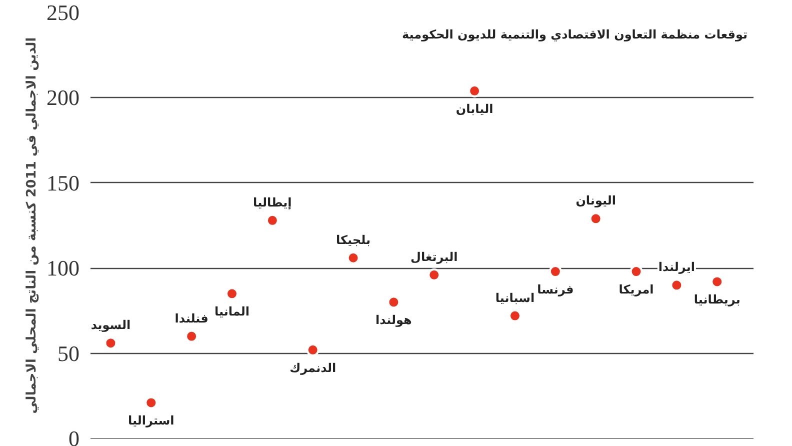  What do you see at coordinates (515, 297) in the screenshot?
I see `annotation: اسبانيا` at bounding box center [515, 297].